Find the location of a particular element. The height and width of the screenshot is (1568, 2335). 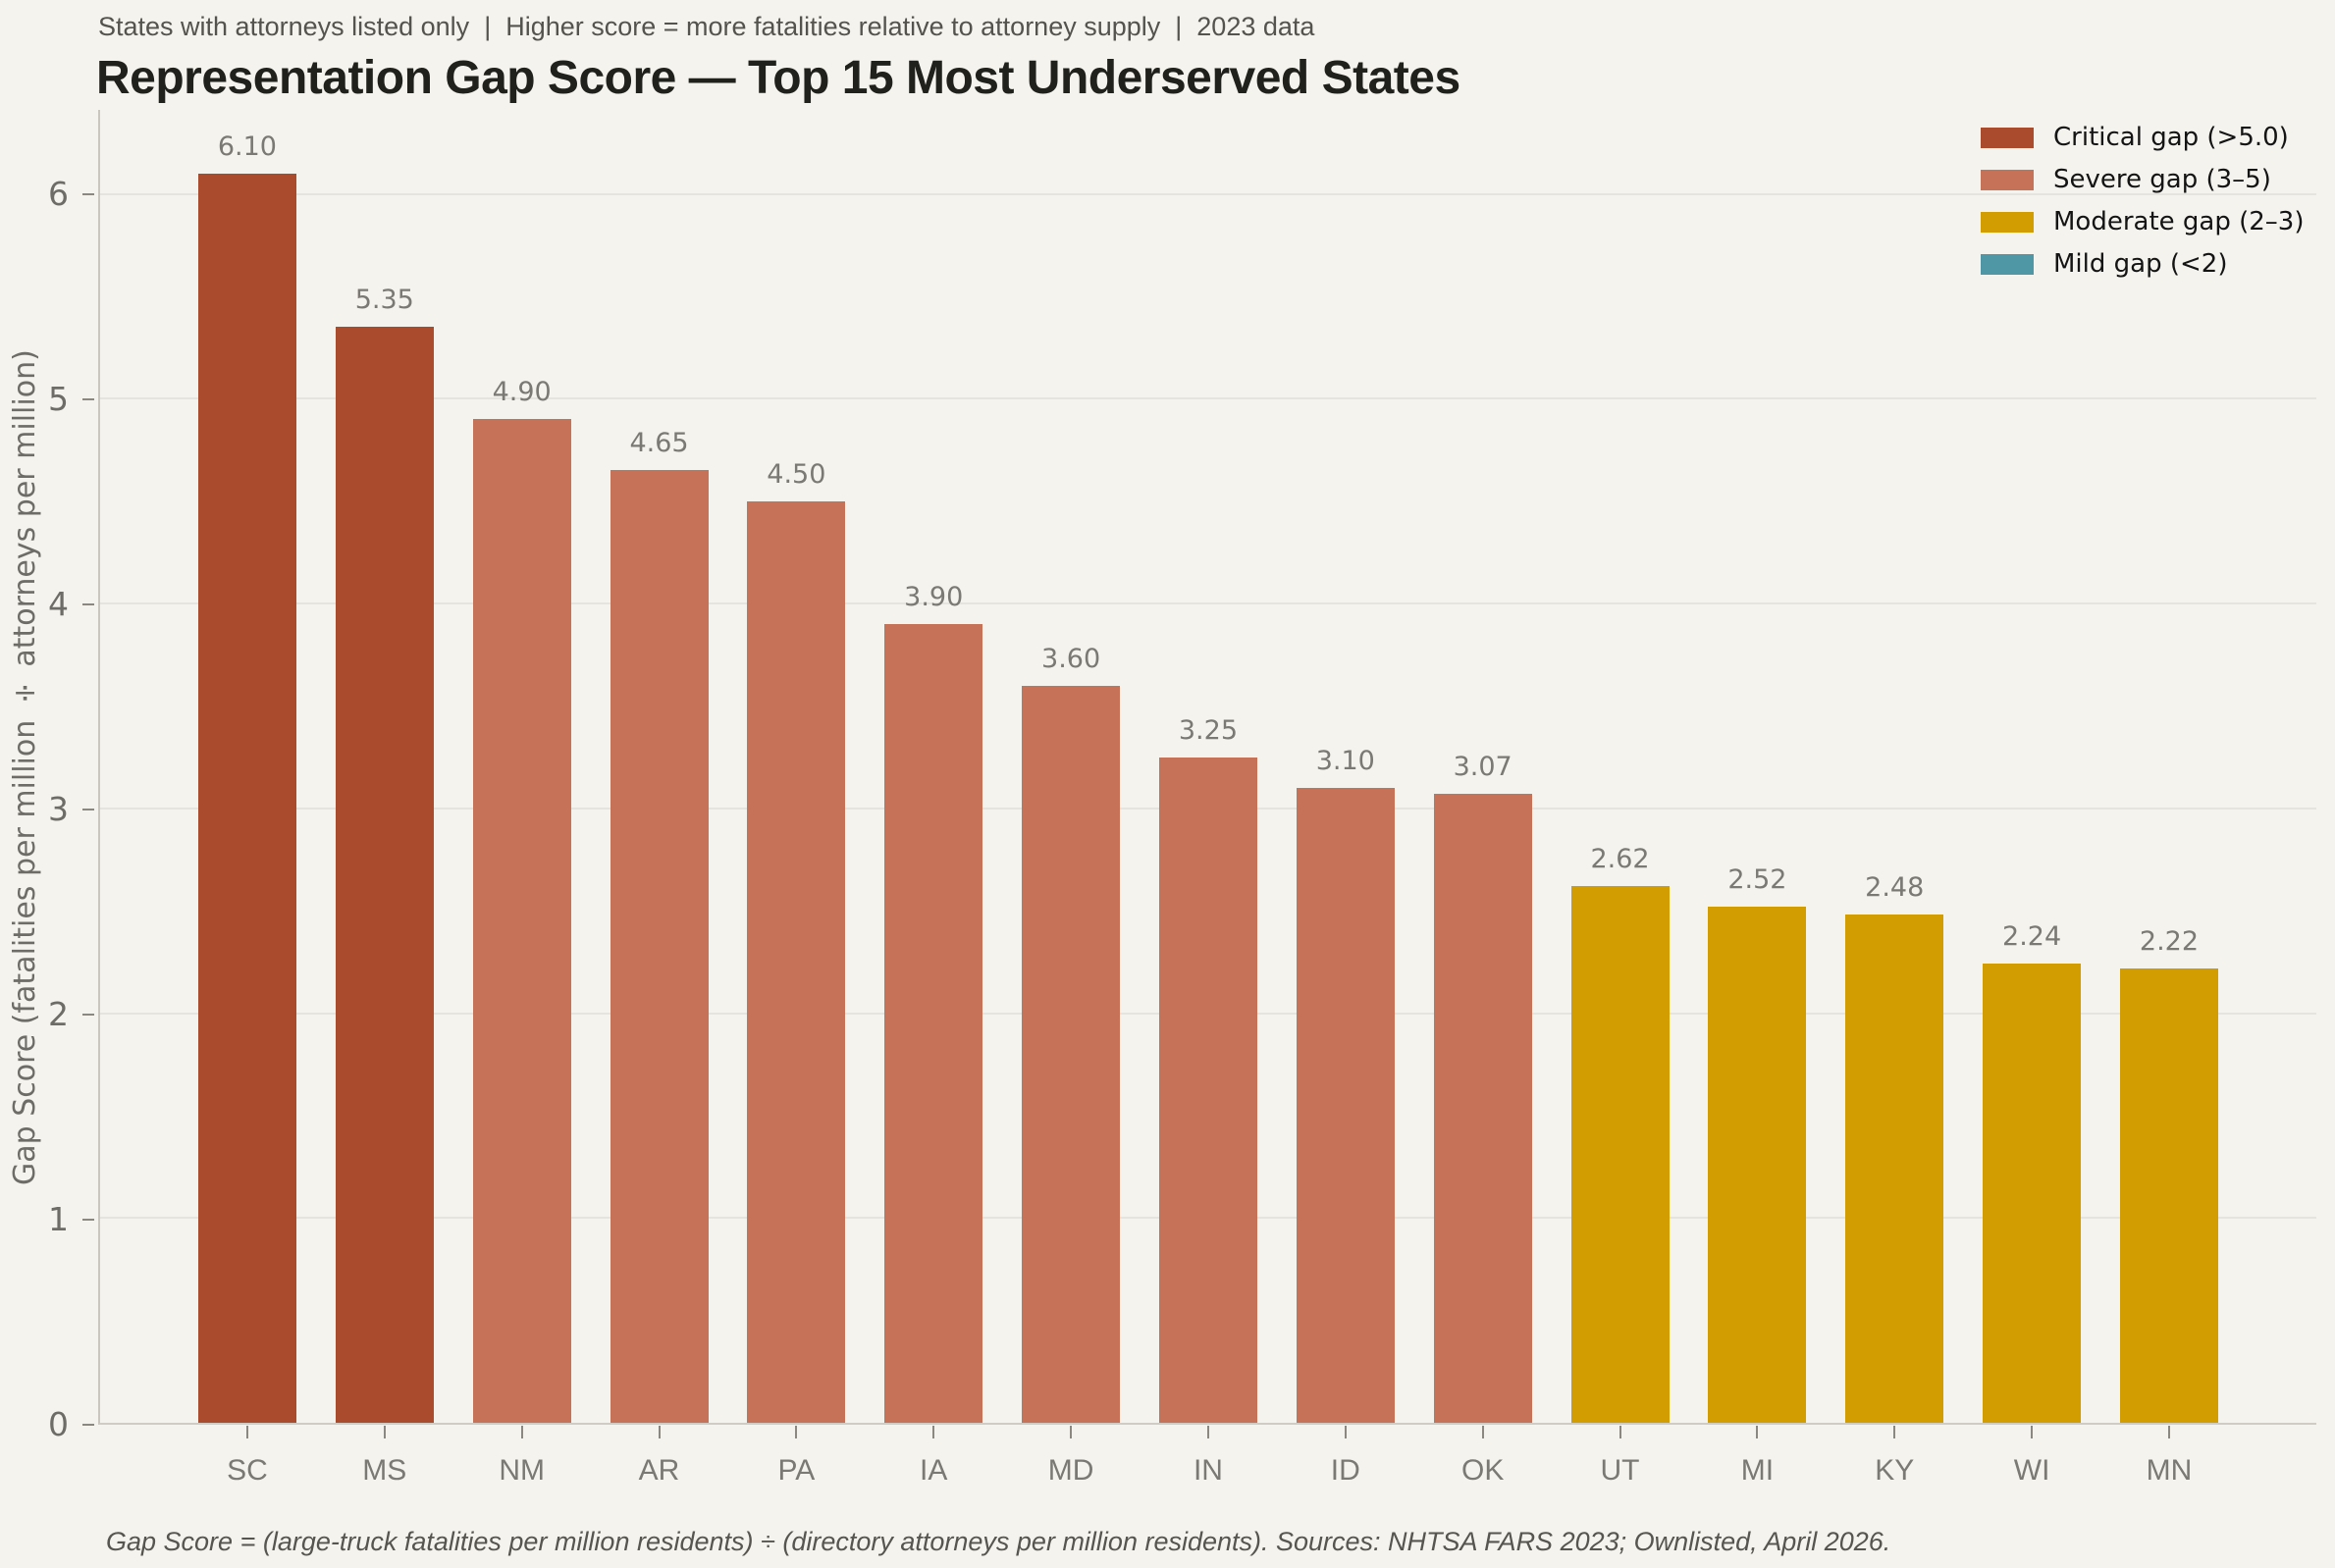

bar-value-label-in: 3.25 is located at coordinates (1208, 730).